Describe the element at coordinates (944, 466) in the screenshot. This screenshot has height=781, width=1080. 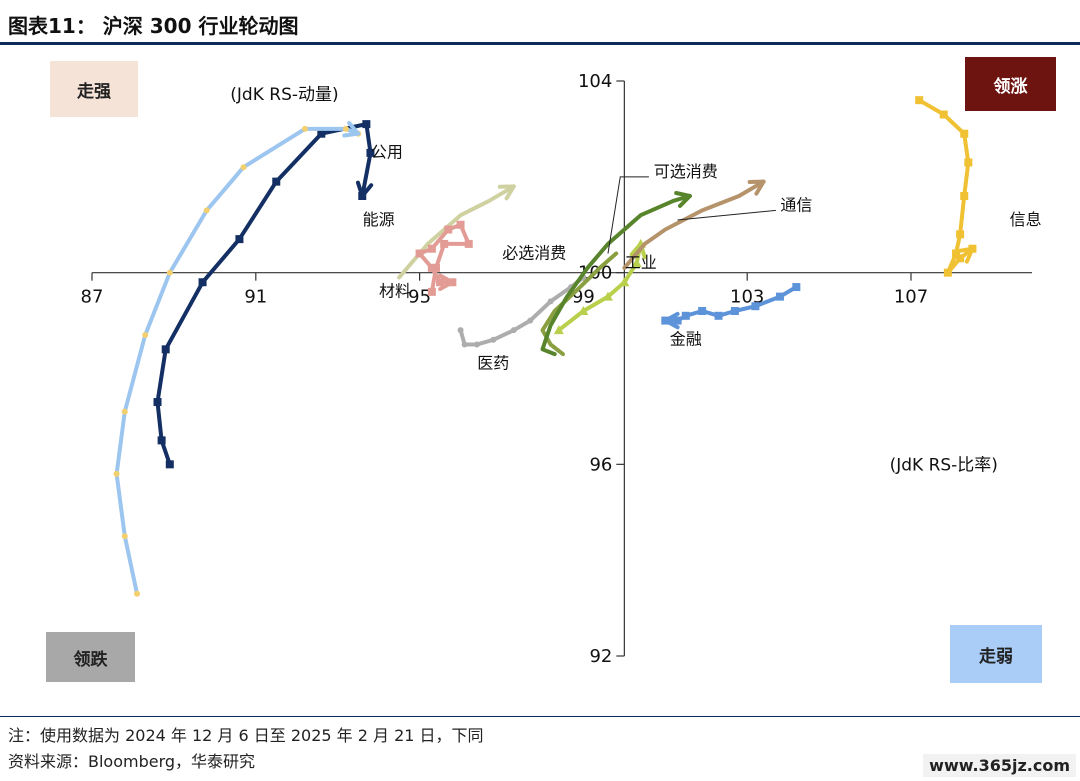
I see `x-axis-title: (JdK RS-比率)` at that location.